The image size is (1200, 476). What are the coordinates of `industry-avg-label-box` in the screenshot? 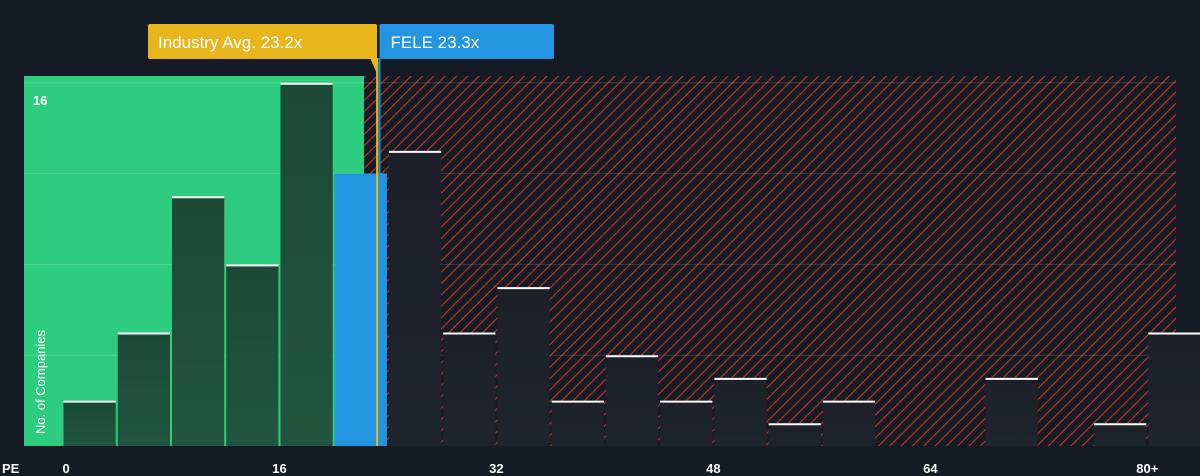 It's located at (263, 41).